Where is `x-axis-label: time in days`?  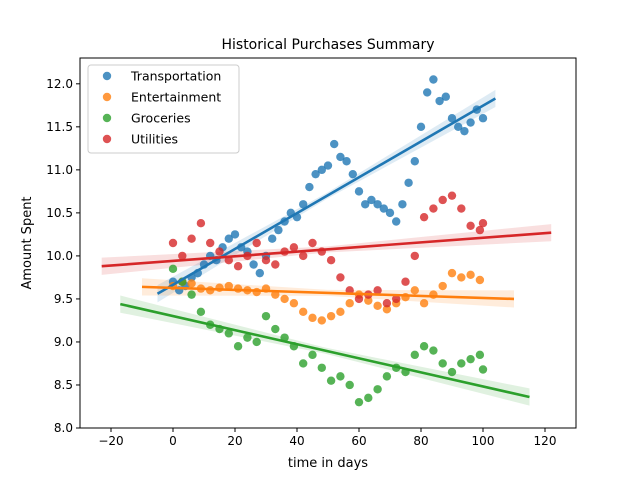
x-axis-label: time in days is located at coordinates (328, 463).